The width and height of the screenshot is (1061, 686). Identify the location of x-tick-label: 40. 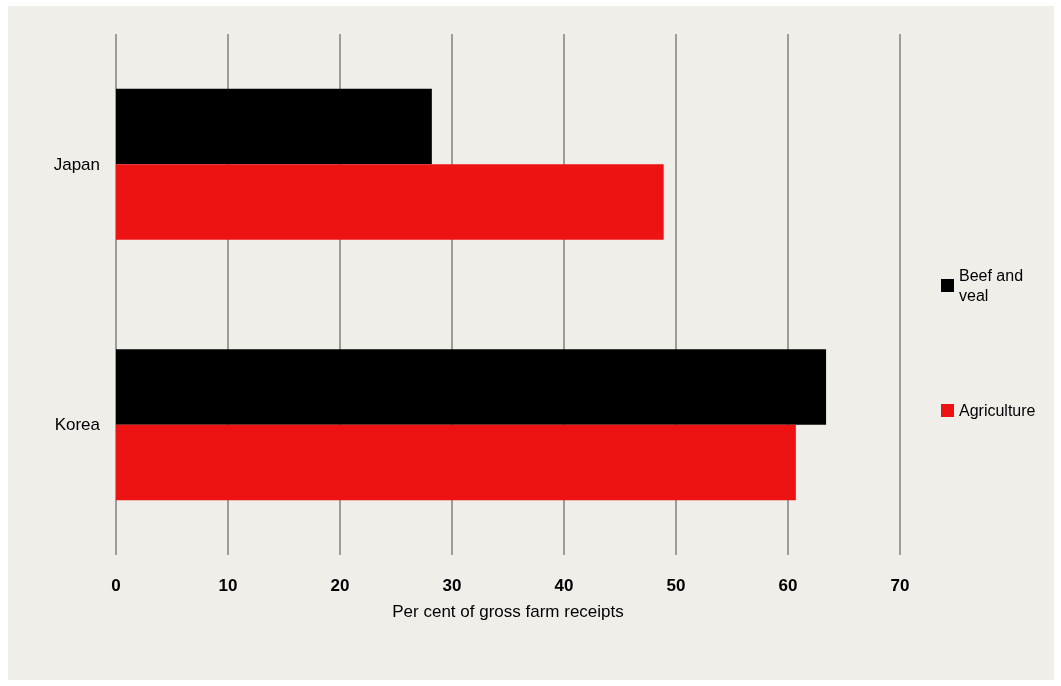
(564, 585).